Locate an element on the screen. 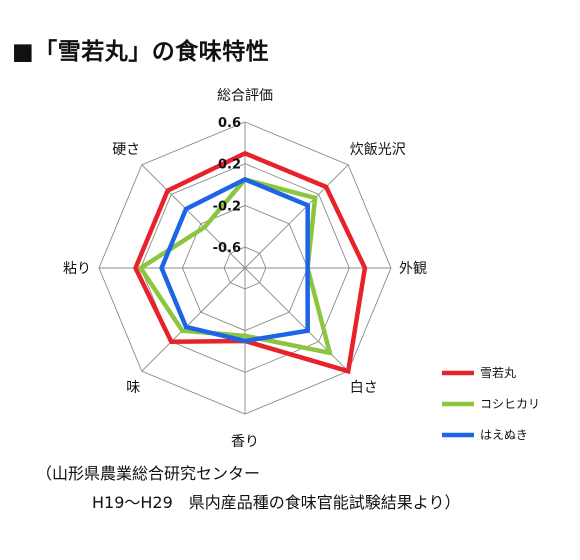  tick-label-3: -0.6 is located at coordinates (227, 248).